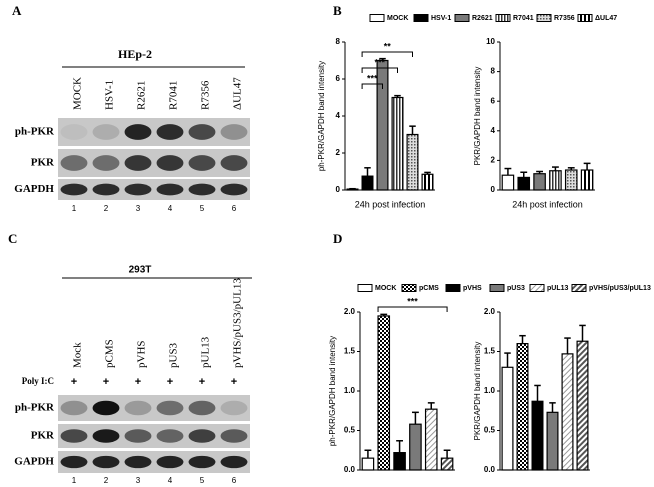 This screenshot has width=654, height=487. I want to click on legend-label: R7041, so click(523, 18).